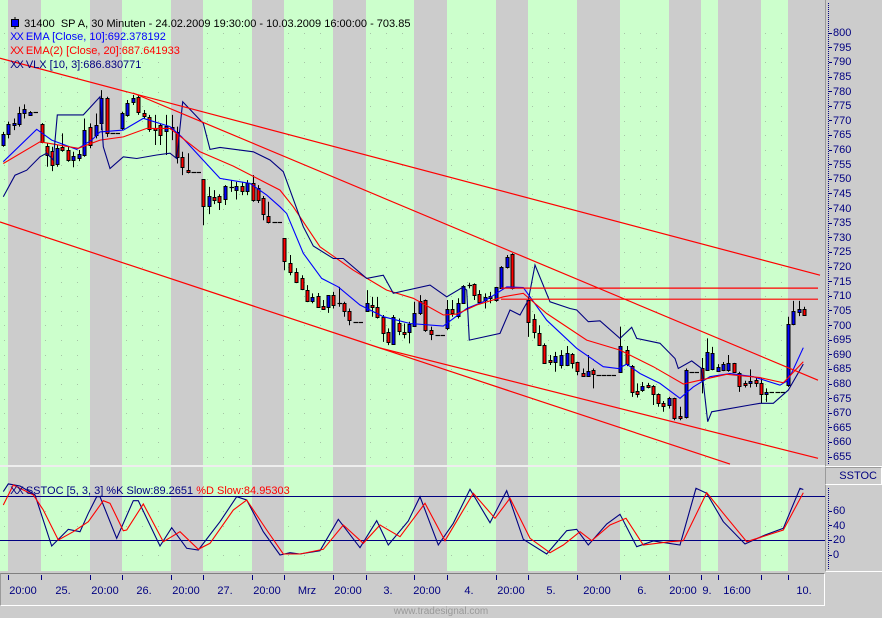  What do you see at coordinates (842, 340) in the screenshot?
I see `price-axis-value: 695` at bounding box center [842, 340].